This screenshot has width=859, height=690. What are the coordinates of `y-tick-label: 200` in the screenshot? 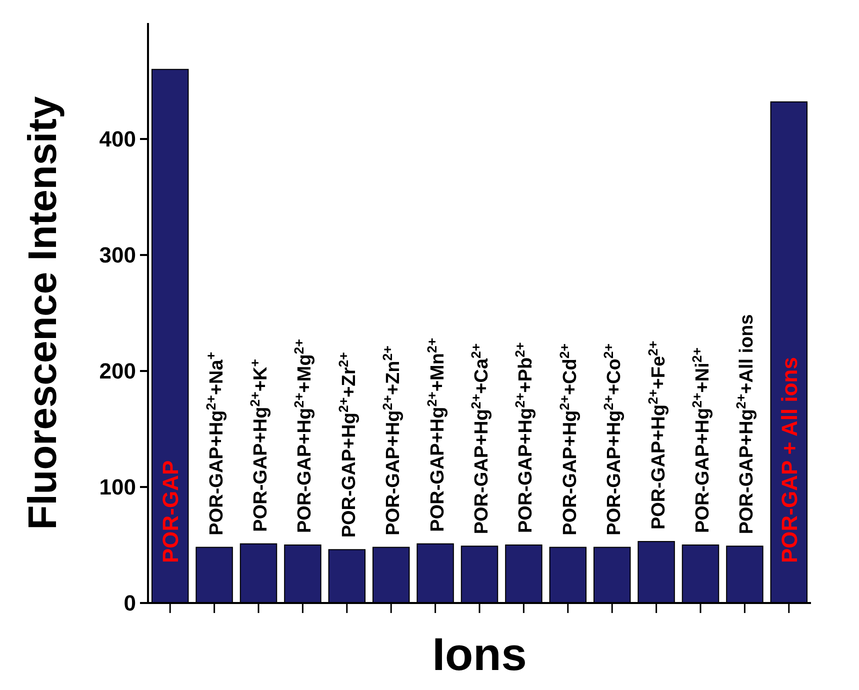 It's located at (117, 371).